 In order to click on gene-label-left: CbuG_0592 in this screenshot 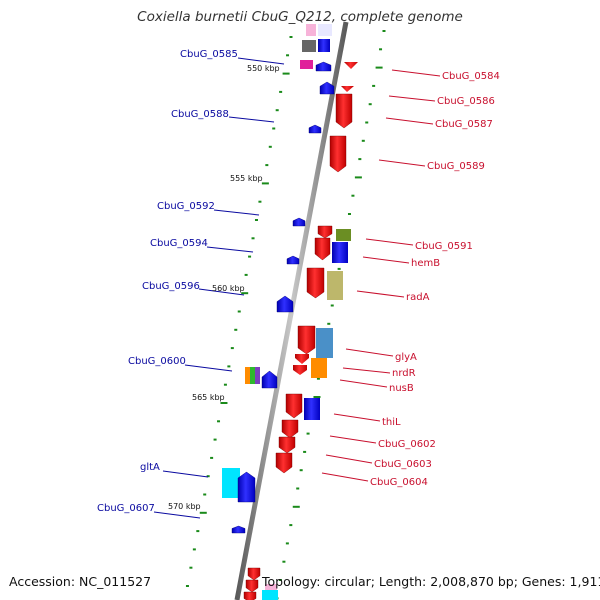, I will do `click(186, 206)`.